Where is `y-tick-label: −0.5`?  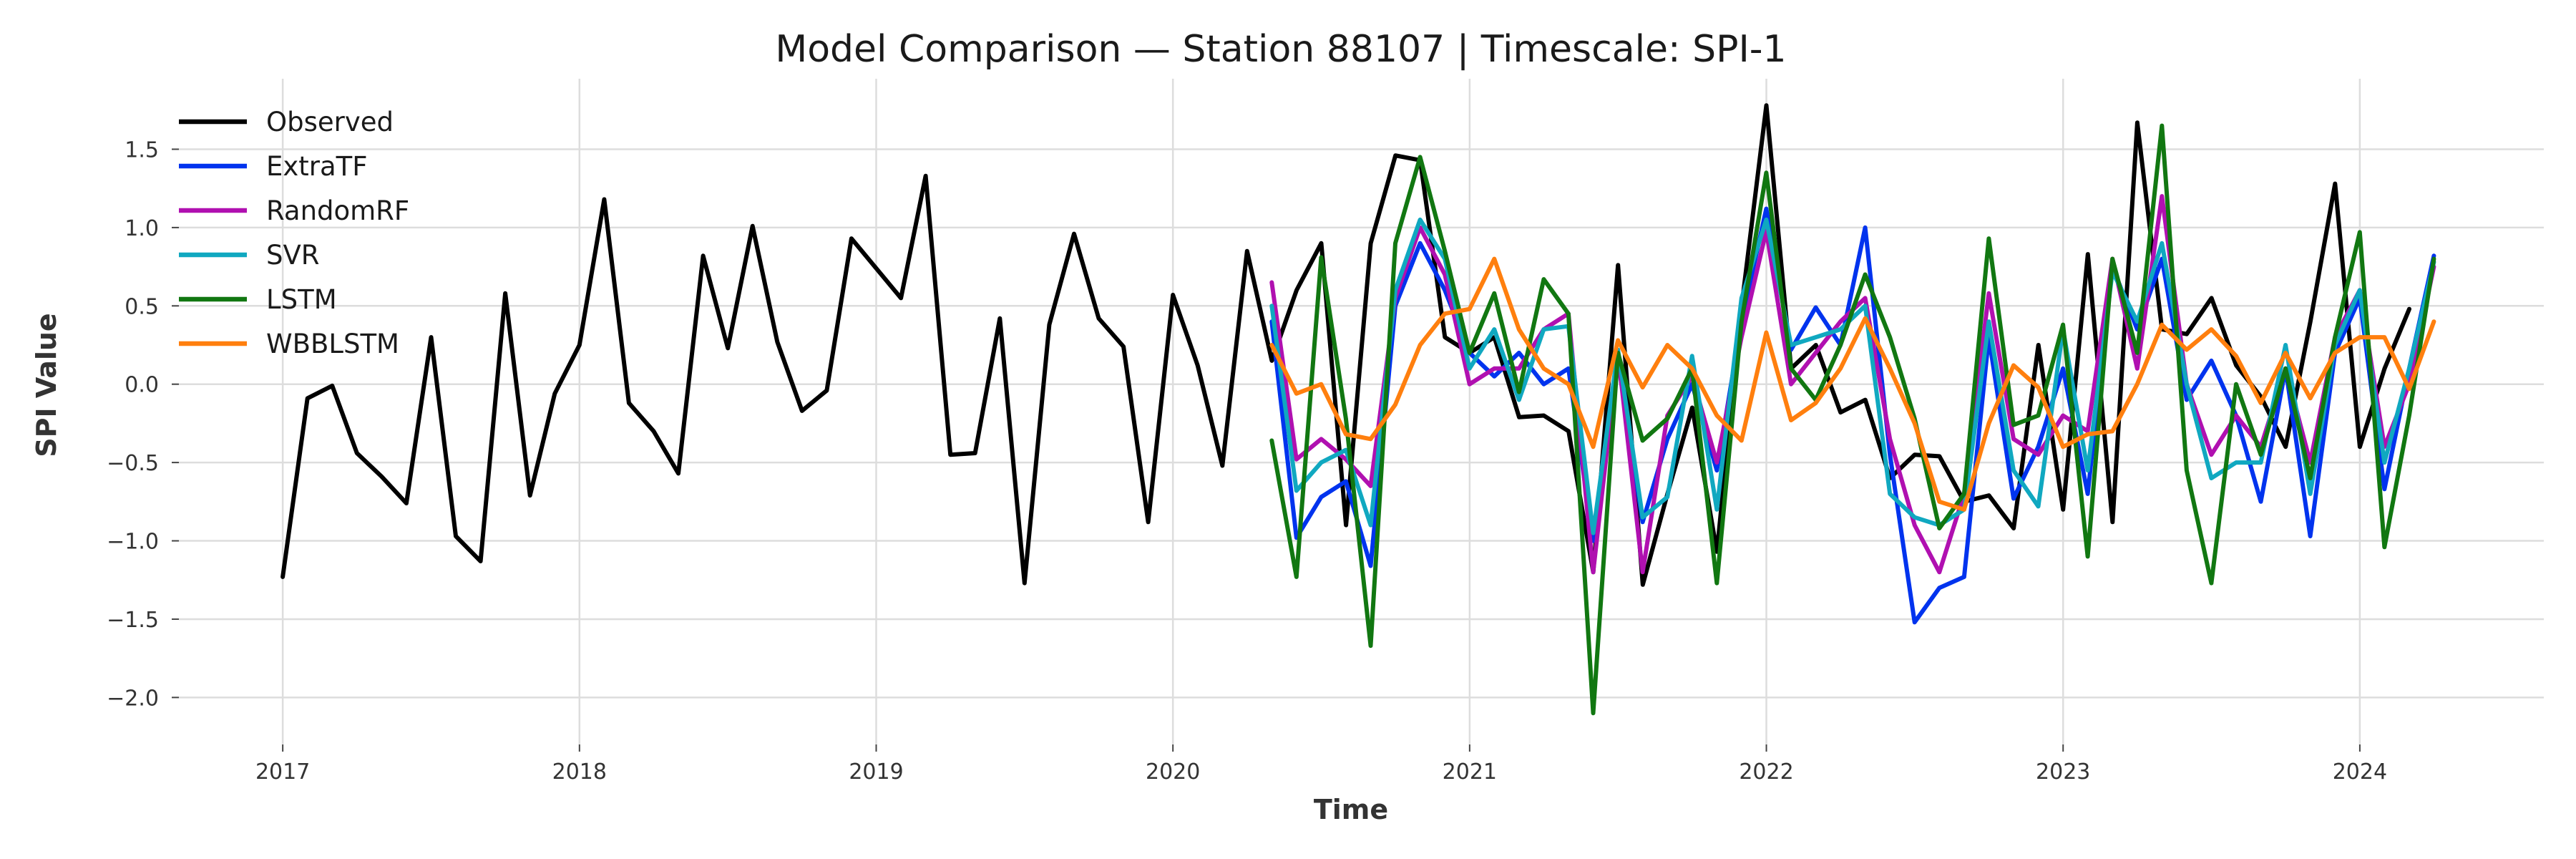 y-tick-label: −0.5 is located at coordinates (133, 464).